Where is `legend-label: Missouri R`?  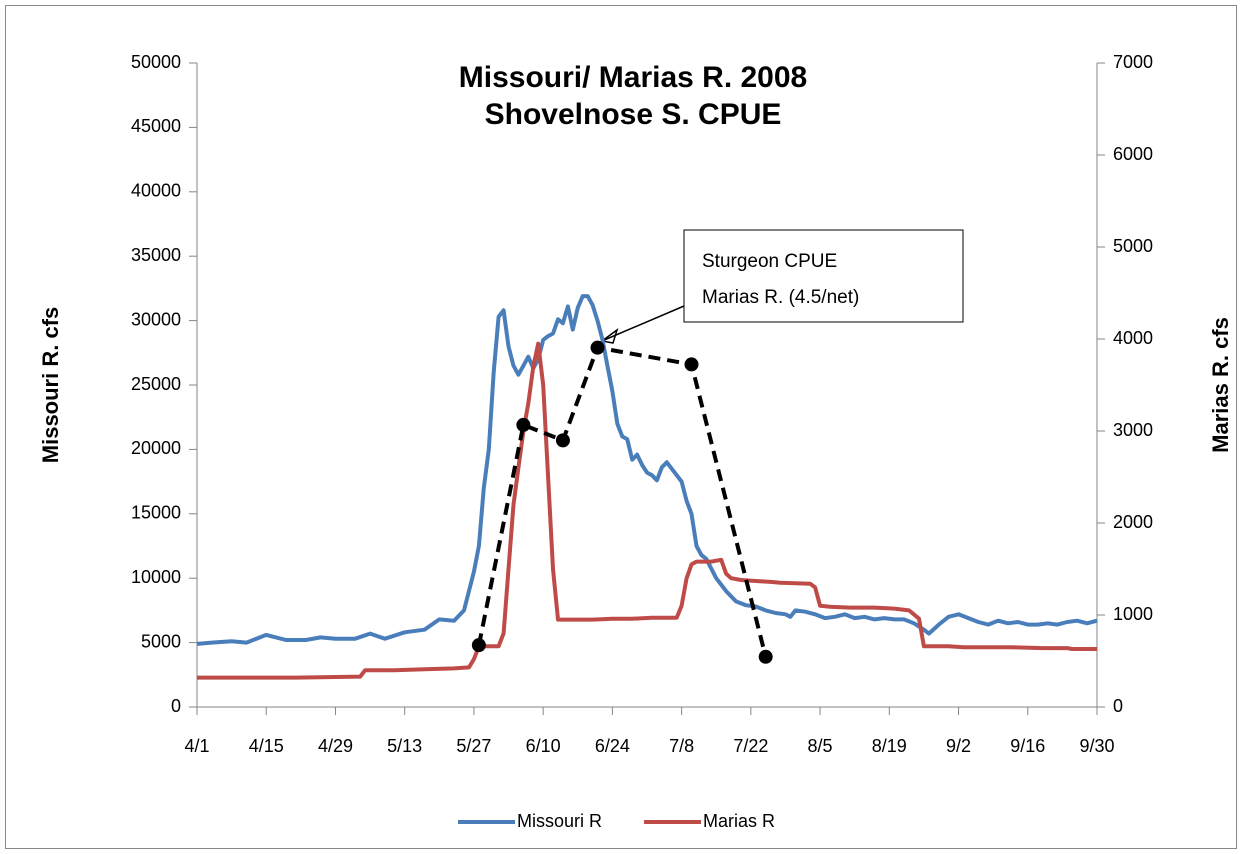
legend-label: Missouri R is located at coordinates (559, 821).